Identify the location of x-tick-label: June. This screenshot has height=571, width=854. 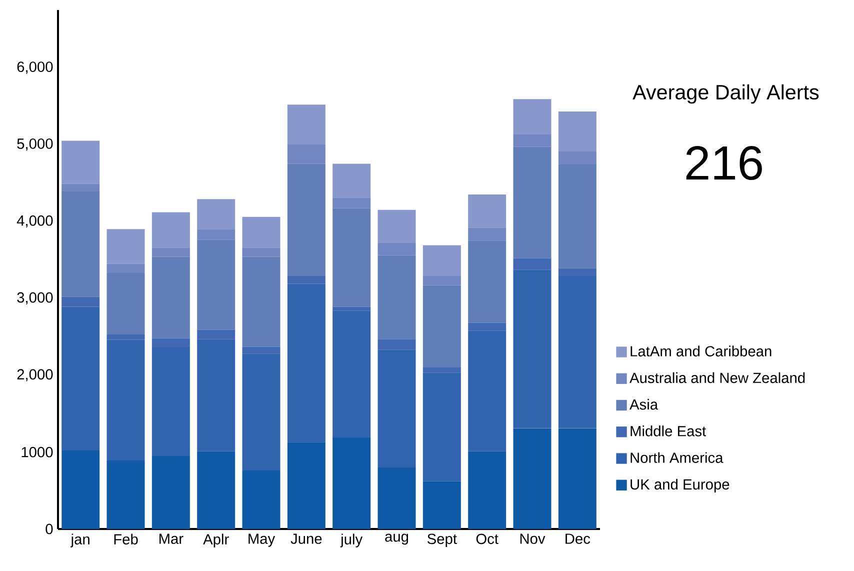
(306, 539).